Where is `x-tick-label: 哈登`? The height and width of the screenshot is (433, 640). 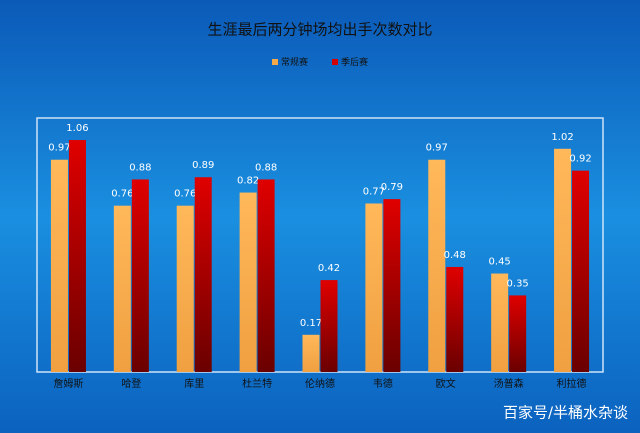 x-tick-label: 哈登 is located at coordinates (131, 383).